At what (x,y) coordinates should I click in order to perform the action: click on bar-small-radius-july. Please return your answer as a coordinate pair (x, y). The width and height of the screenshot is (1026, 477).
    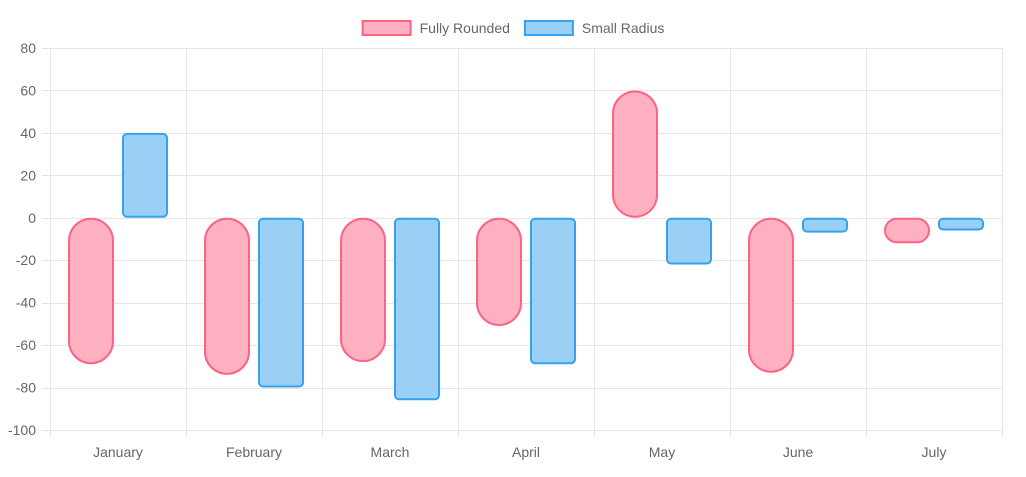
    Looking at the image, I should click on (961, 224).